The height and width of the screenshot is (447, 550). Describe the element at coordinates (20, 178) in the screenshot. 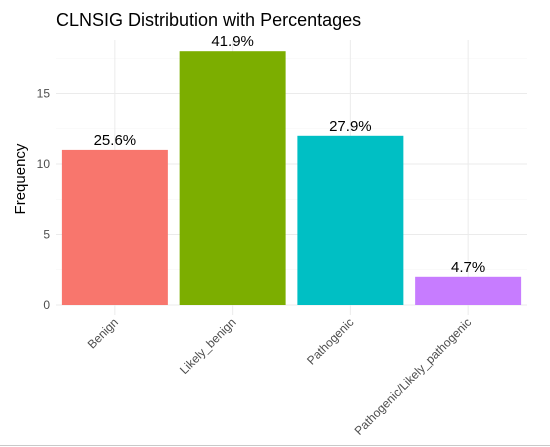

I see `y-axis-label: Frequency` at that location.